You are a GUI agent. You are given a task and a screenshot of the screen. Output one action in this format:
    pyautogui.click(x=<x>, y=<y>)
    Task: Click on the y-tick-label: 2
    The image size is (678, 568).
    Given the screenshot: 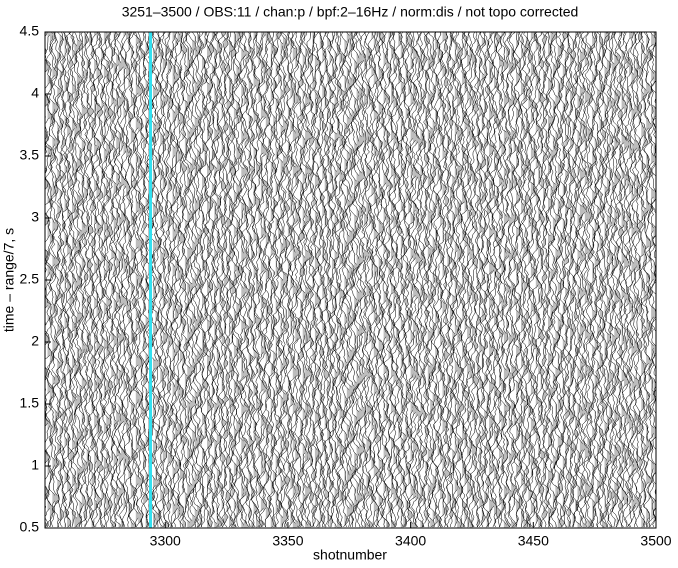 What is the action you would take?
    pyautogui.click(x=35, y=341)
    